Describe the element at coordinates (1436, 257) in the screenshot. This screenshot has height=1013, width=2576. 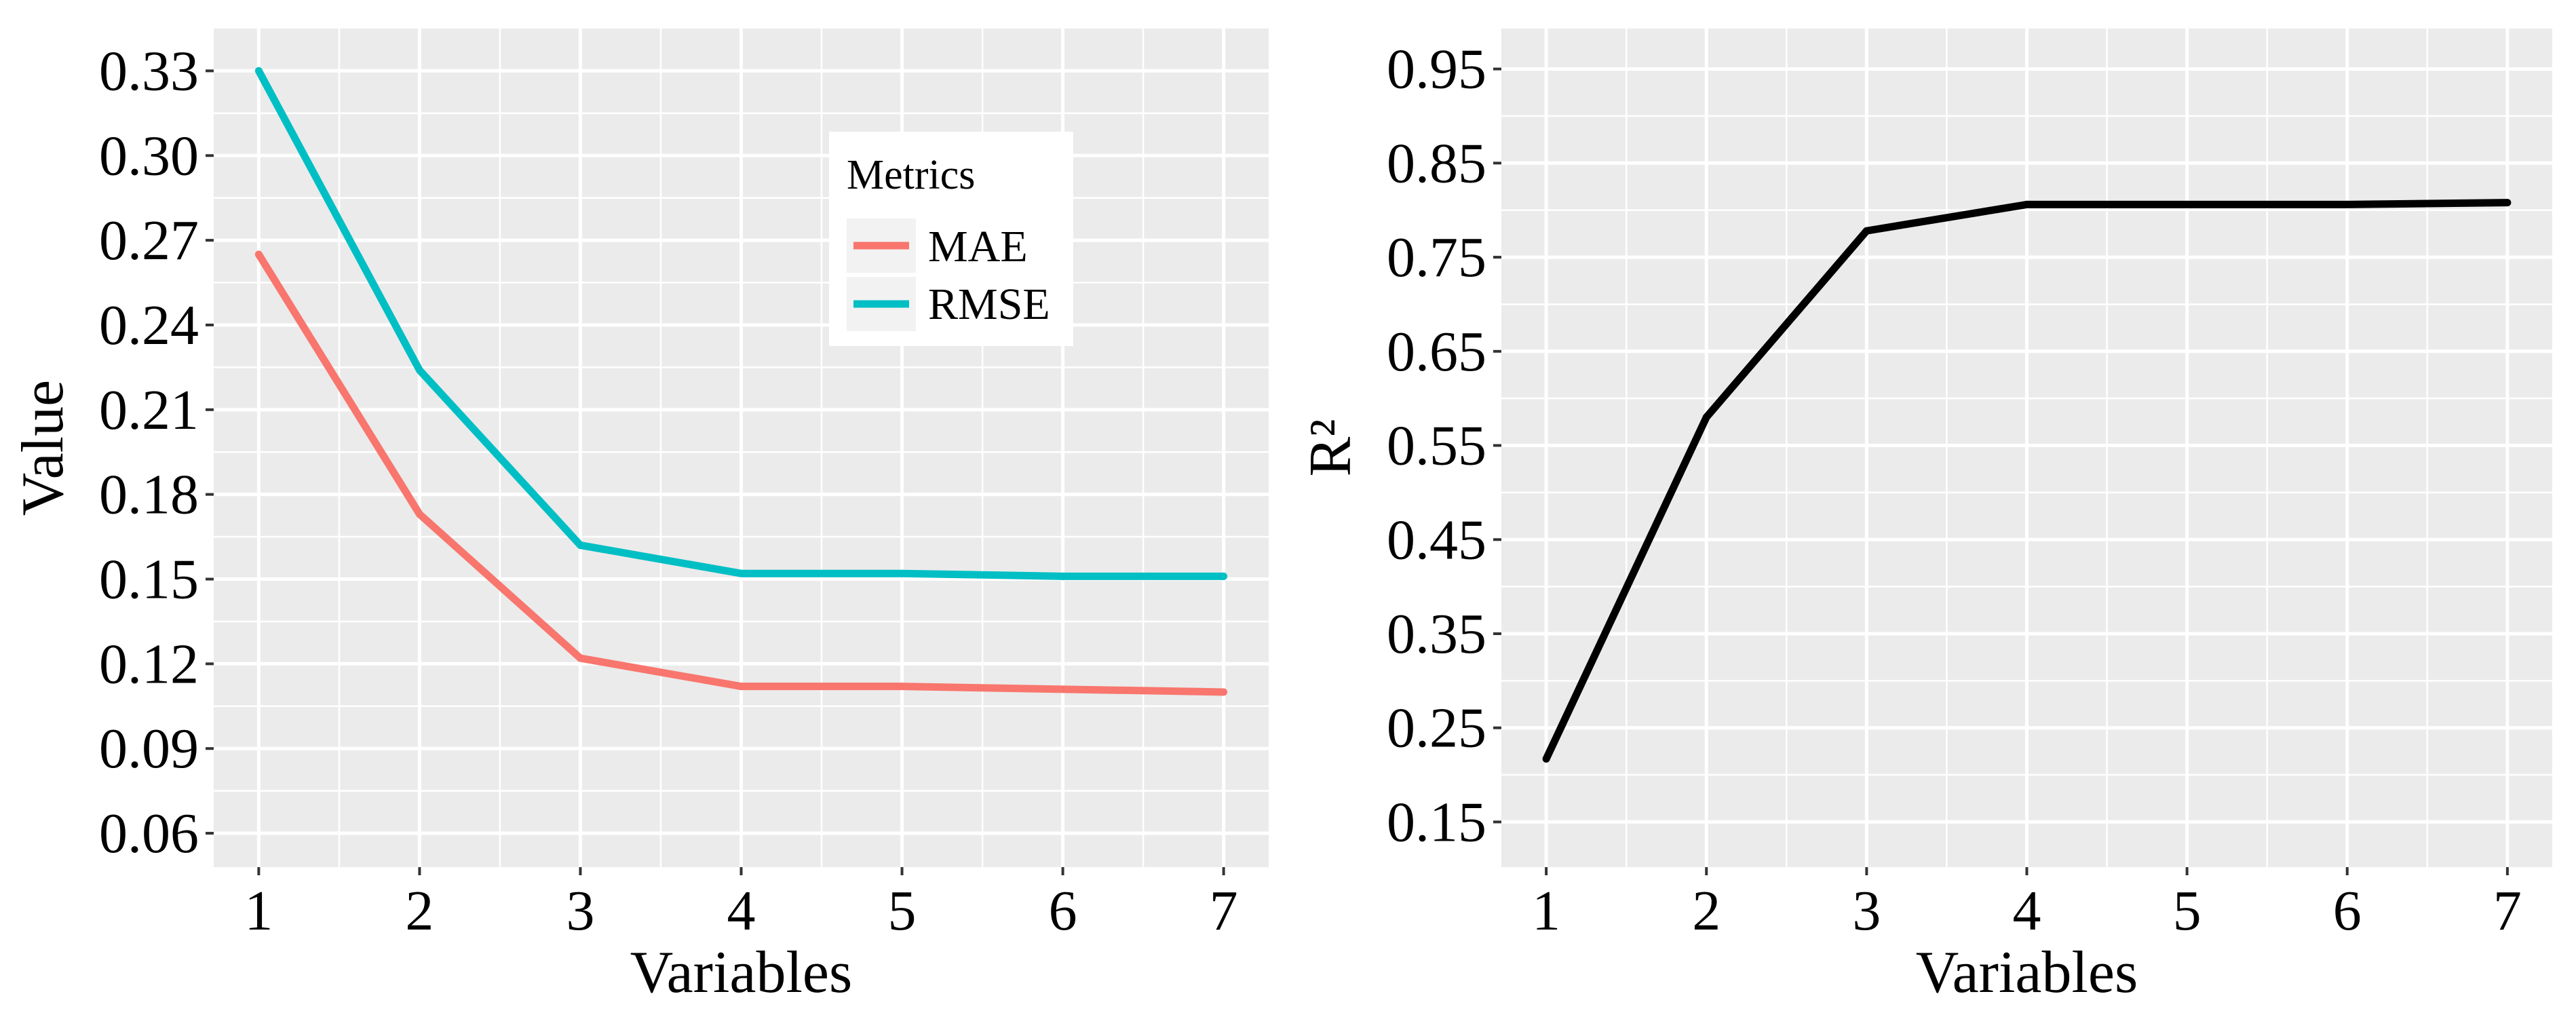
I see `y-tick-label: 0.75` at that location.